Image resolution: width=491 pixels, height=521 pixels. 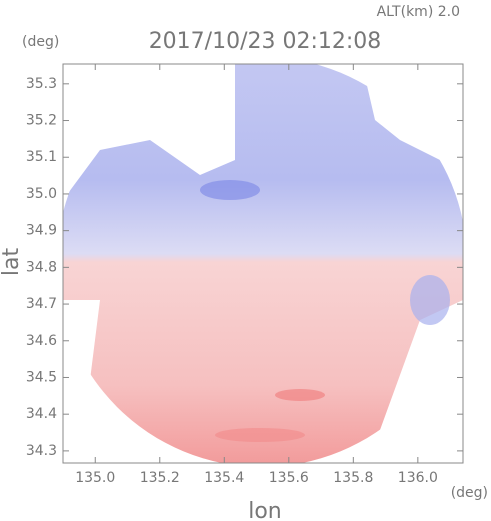 I want to click on y-tick-label: 35.3, so click(x=41, y=84).